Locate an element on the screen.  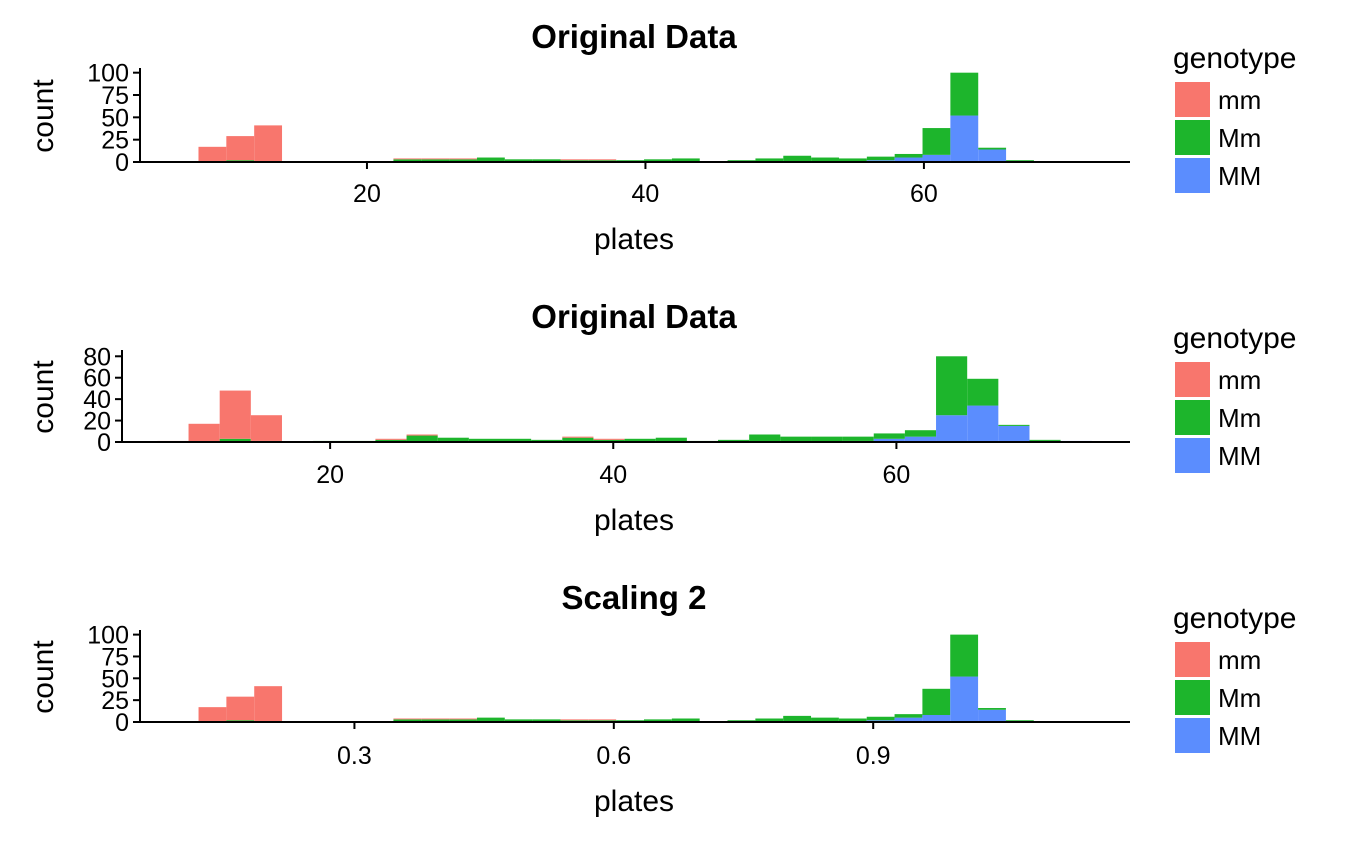
chart-title: Original Data is located at coordinates (634, 36).